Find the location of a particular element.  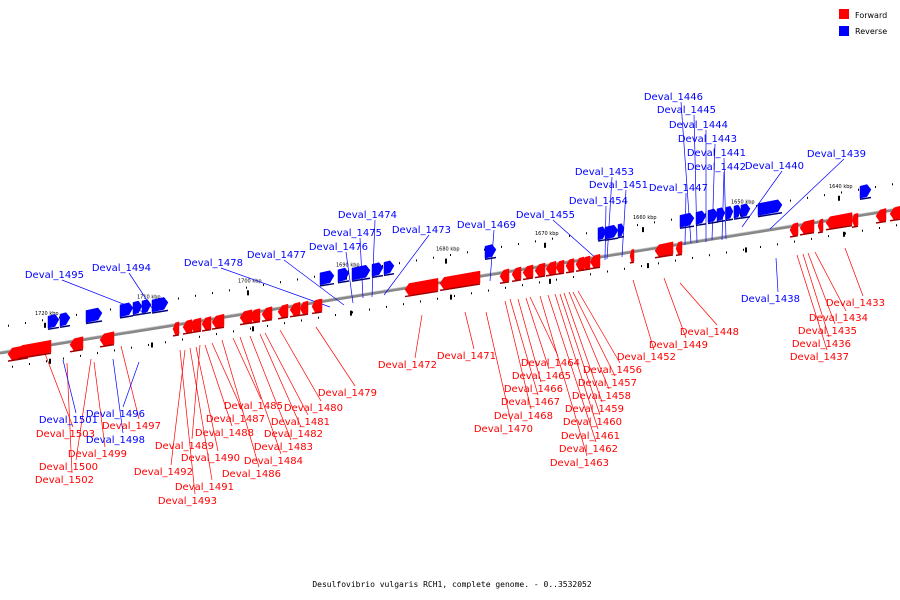

deval-1444-label: Deval_1444 is located at coordinates (698, 125).